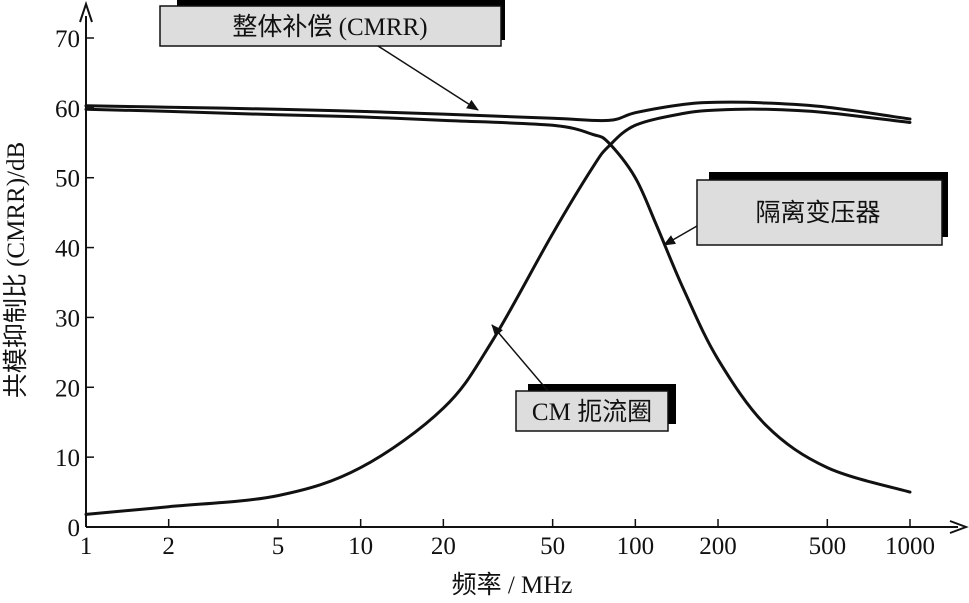 This screenshot has width=969, height=603. I want to click on callout-label: 整体补偿 (CMRR), so click(329, 27).